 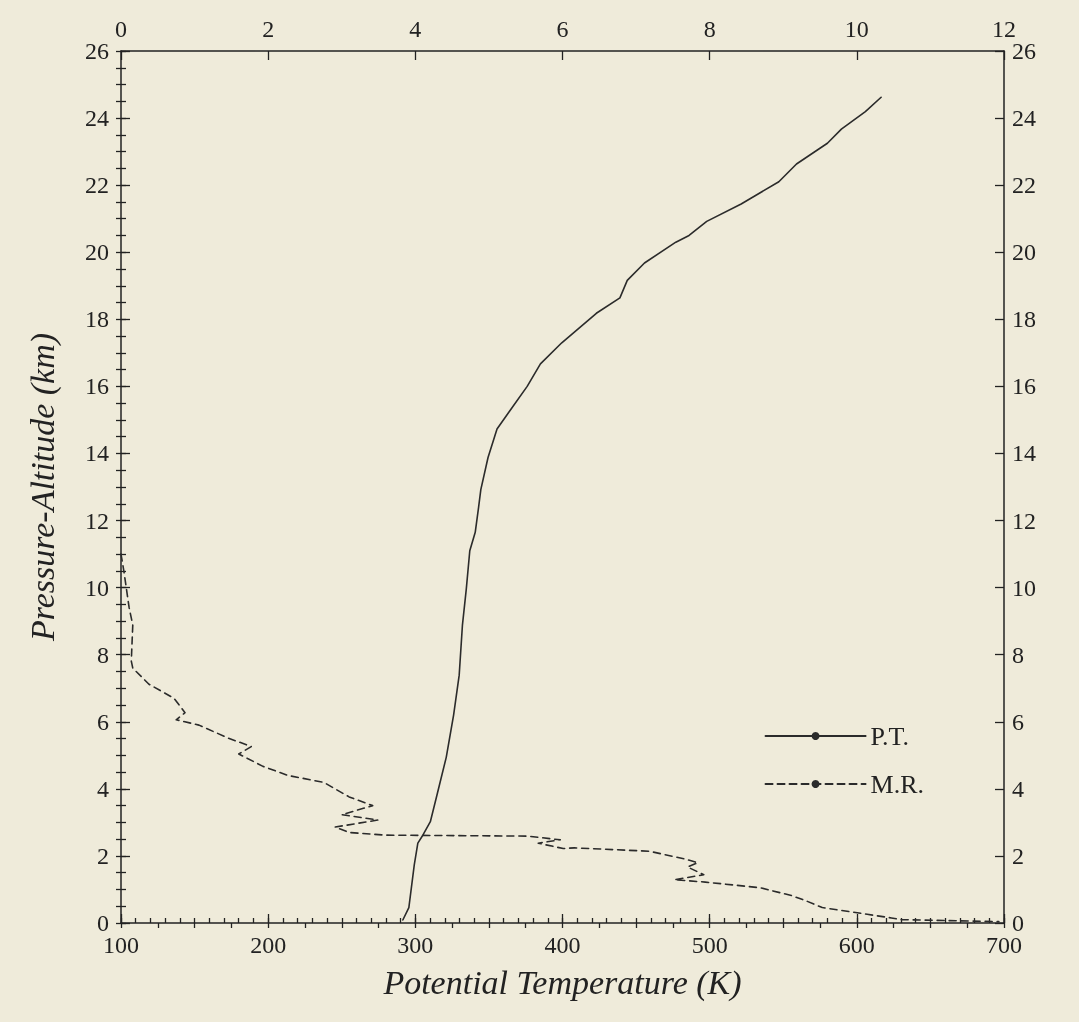 What do you see at coordinates (103, 654) in the screenshot?
I see `y-tick-label: 8` at bounding box center [103, 654].